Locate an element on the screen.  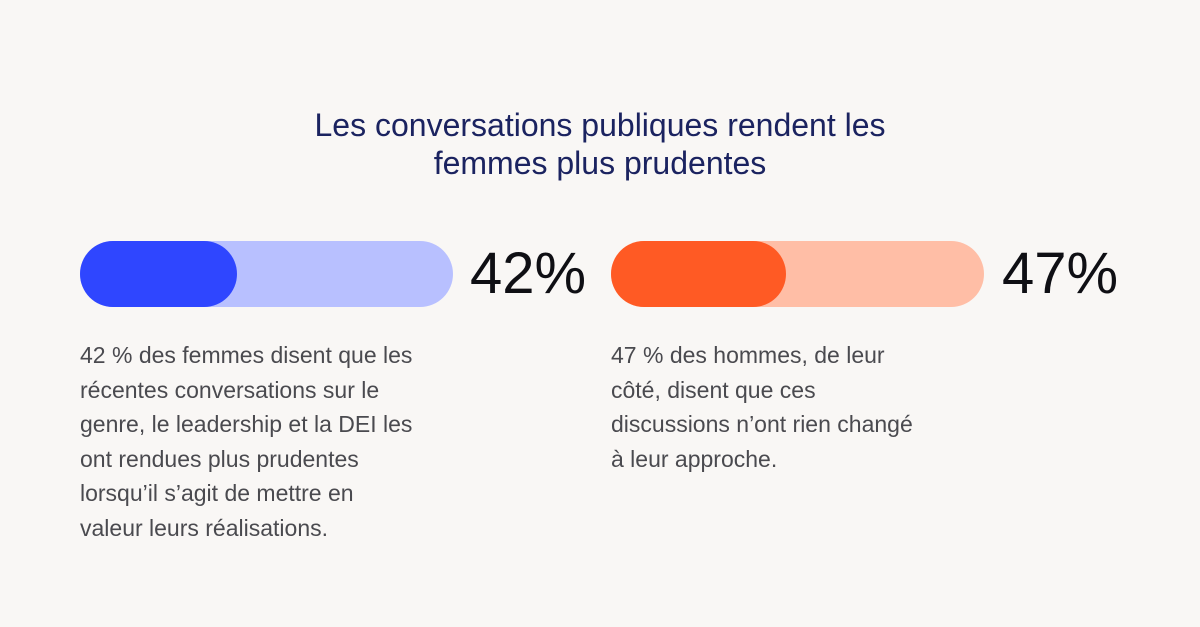
percentage-label-women: 42% is located at coordinates (528, 273).